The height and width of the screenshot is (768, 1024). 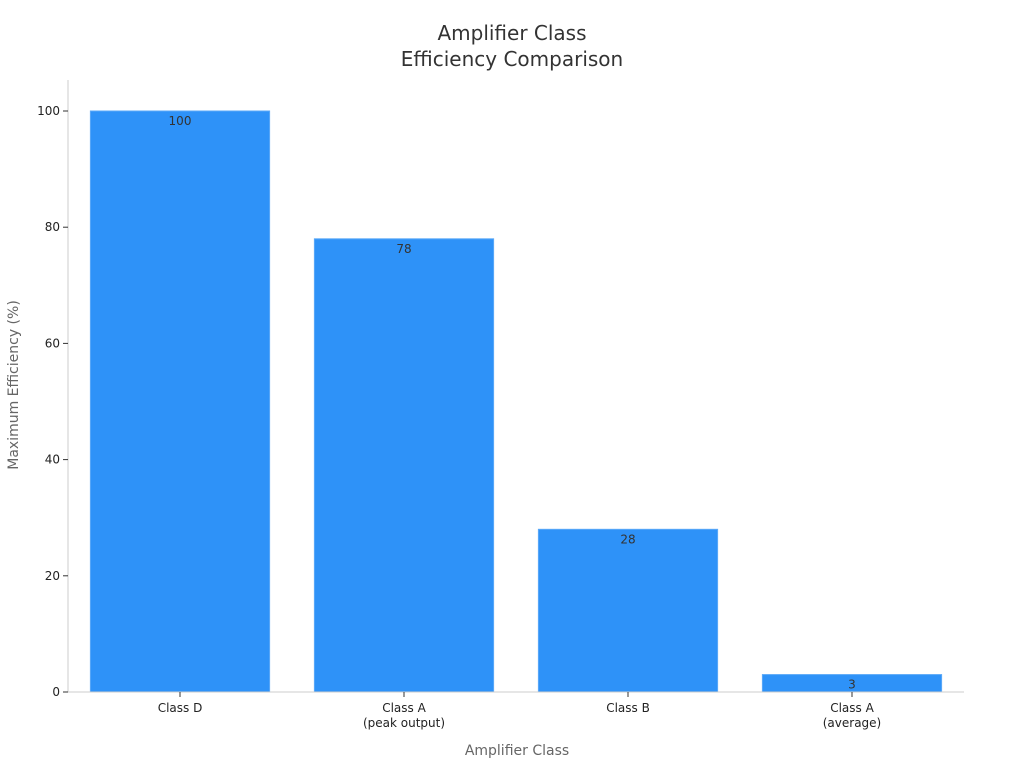 What do you see at coordinates (512, 59) in the screenshot?
I see `chart-title-line-2: Efficiency Comparison` at bounding box center [512, 59].